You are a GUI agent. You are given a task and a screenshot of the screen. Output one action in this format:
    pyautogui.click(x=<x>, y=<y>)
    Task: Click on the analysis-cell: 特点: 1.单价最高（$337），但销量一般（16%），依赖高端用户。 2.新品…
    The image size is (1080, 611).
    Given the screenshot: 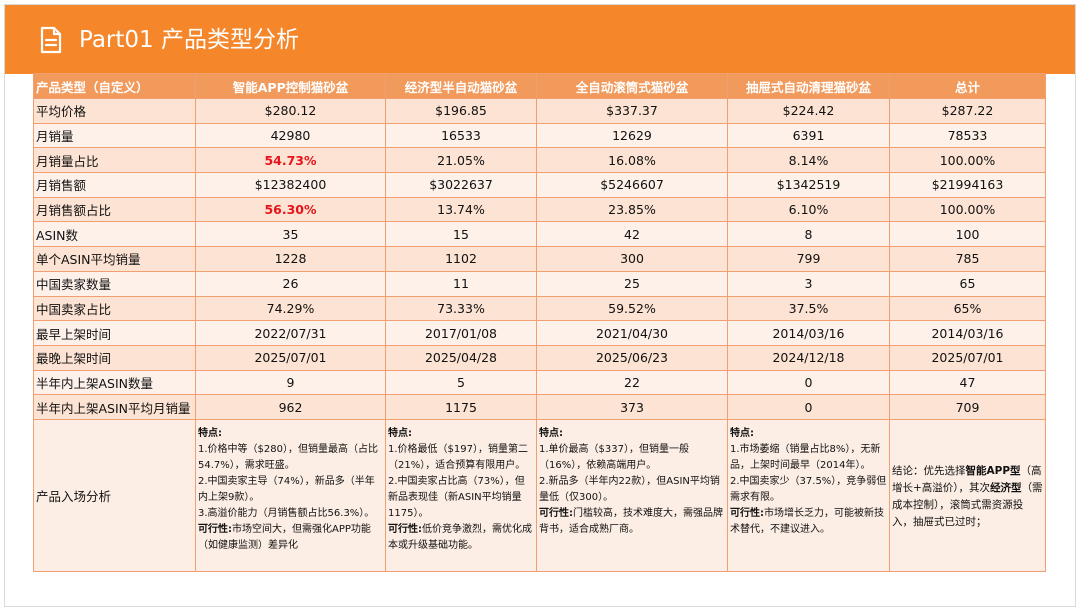 What is the action you would take?
    pyautogui.click(x=632, y=495)
    